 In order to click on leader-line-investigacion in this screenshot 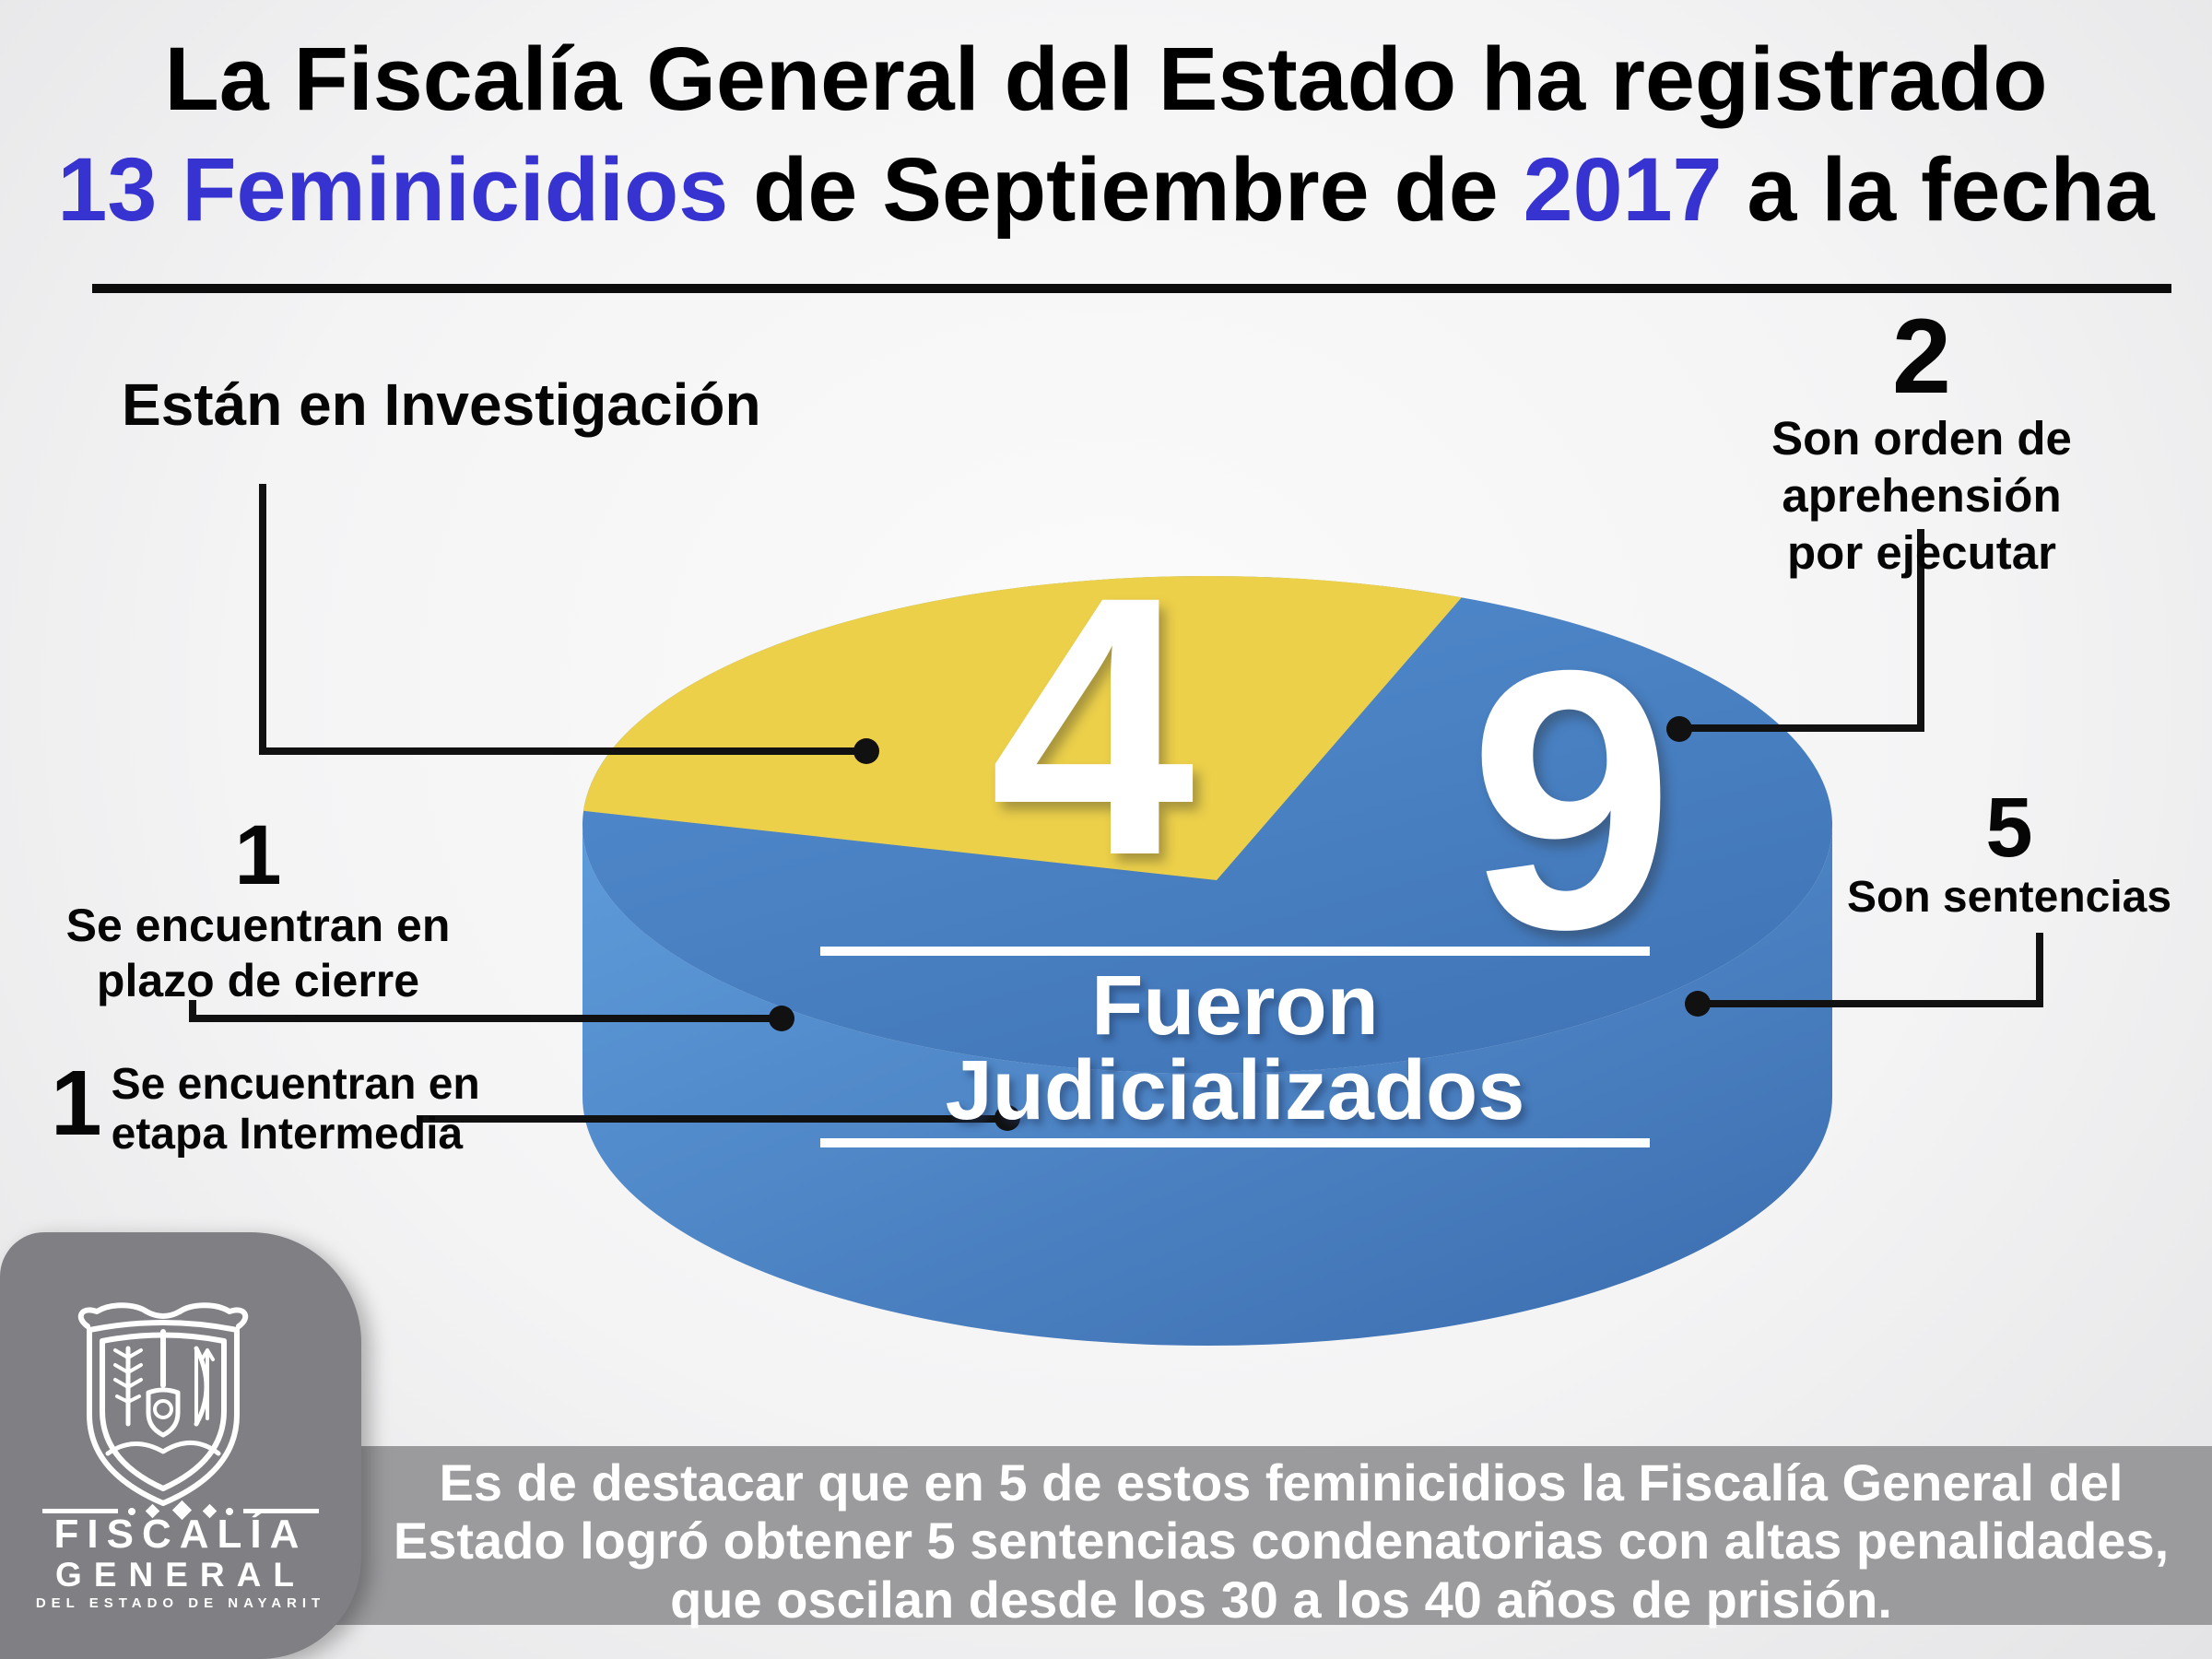, I will do `click(562, 619)`.